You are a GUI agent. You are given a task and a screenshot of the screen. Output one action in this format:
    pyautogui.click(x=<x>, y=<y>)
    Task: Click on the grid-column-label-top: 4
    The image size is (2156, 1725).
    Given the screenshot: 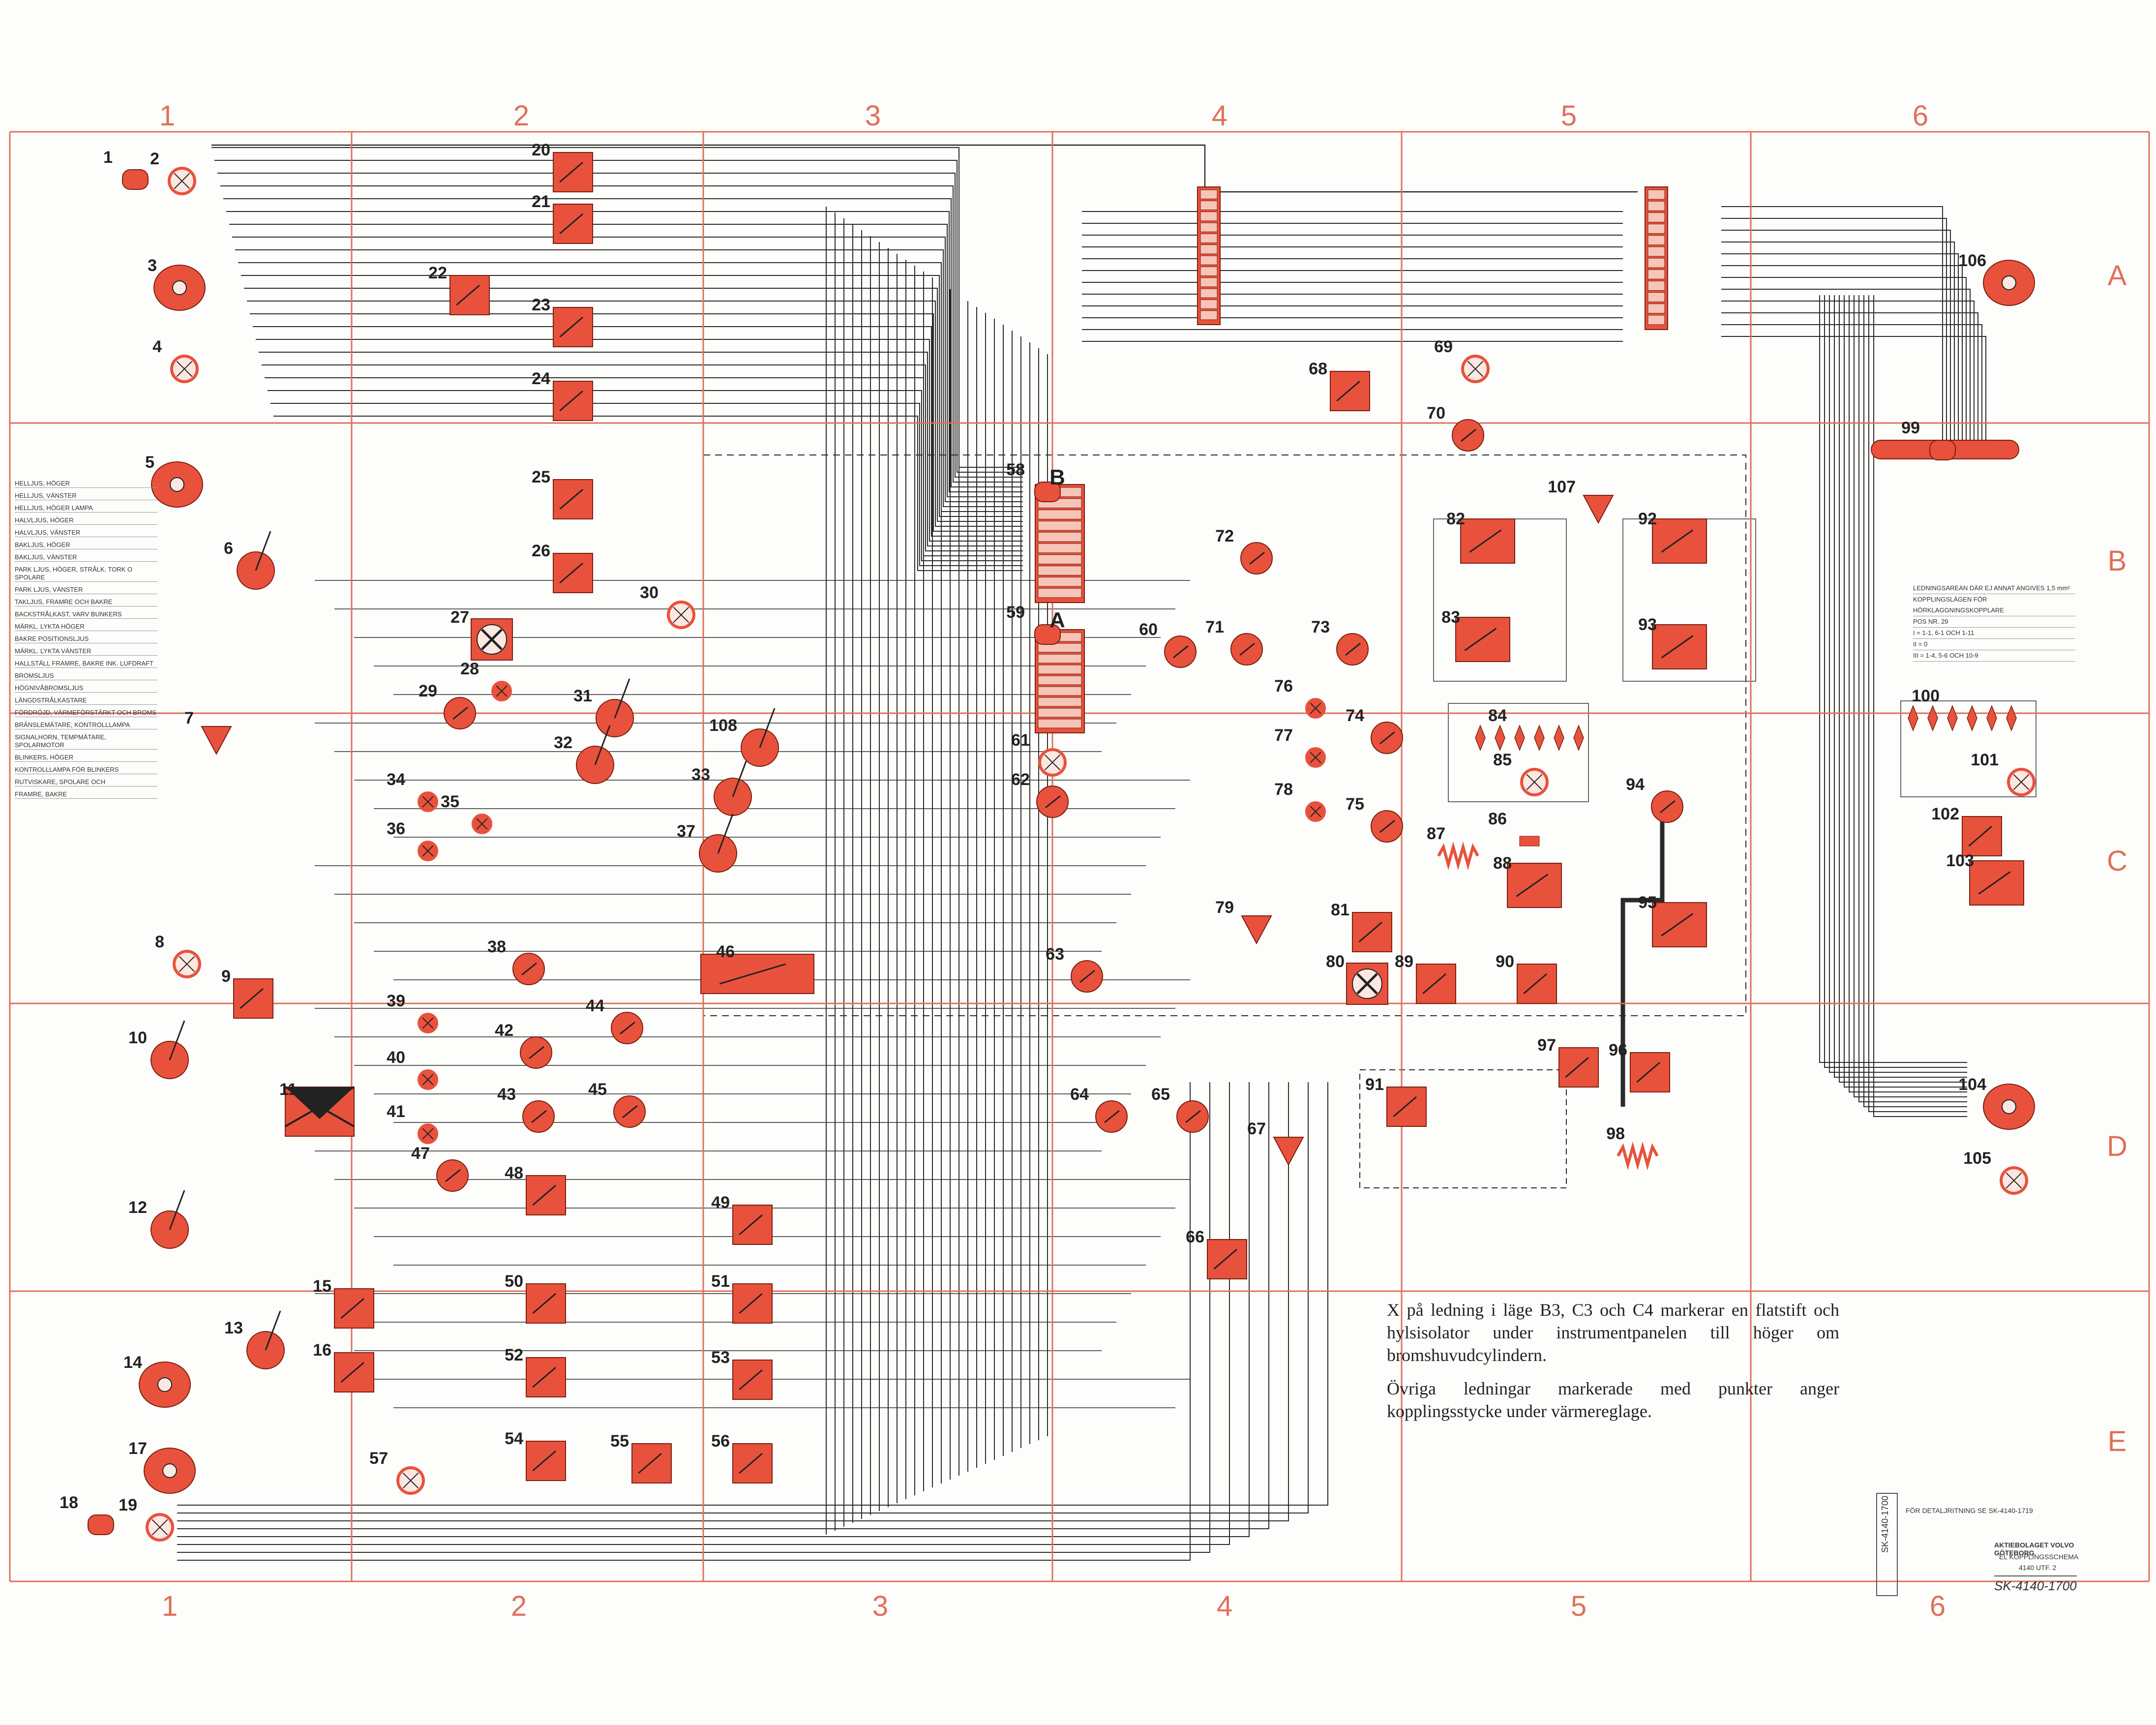 What is the action you would take?
    pyautogui.click(x=1220, y=116)
    